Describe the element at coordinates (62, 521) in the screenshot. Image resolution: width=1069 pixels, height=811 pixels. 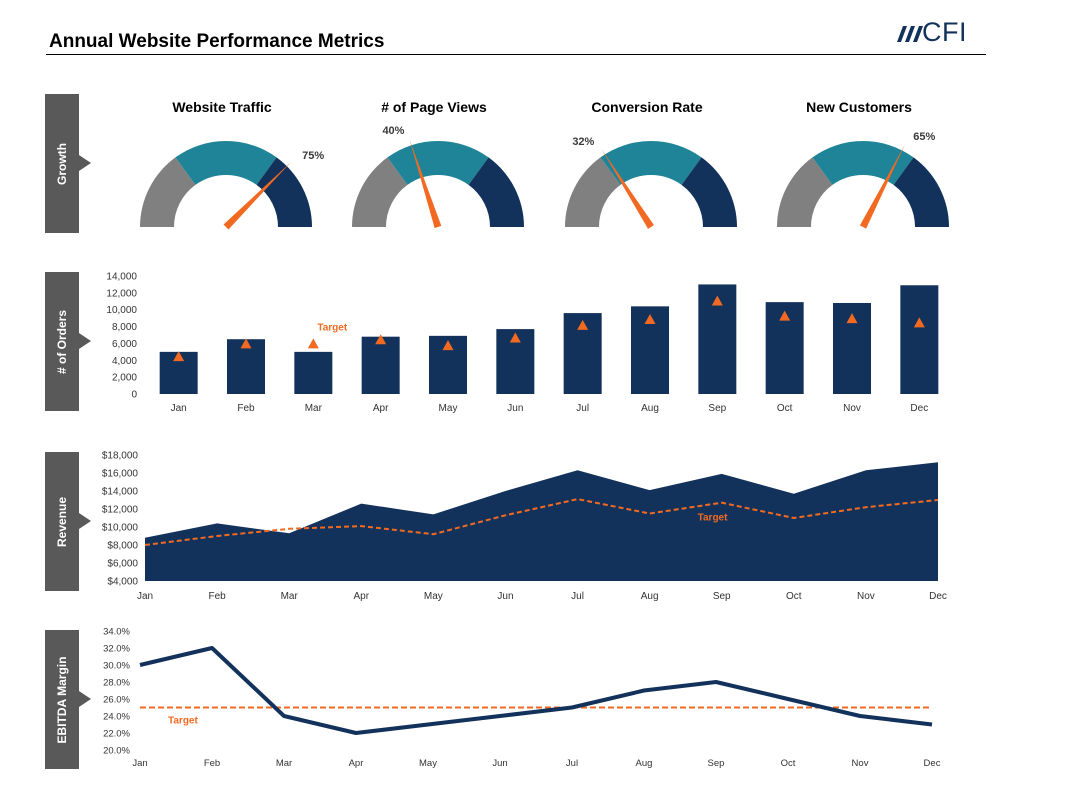
I see `section-label-revenue: Revenue` at that location.